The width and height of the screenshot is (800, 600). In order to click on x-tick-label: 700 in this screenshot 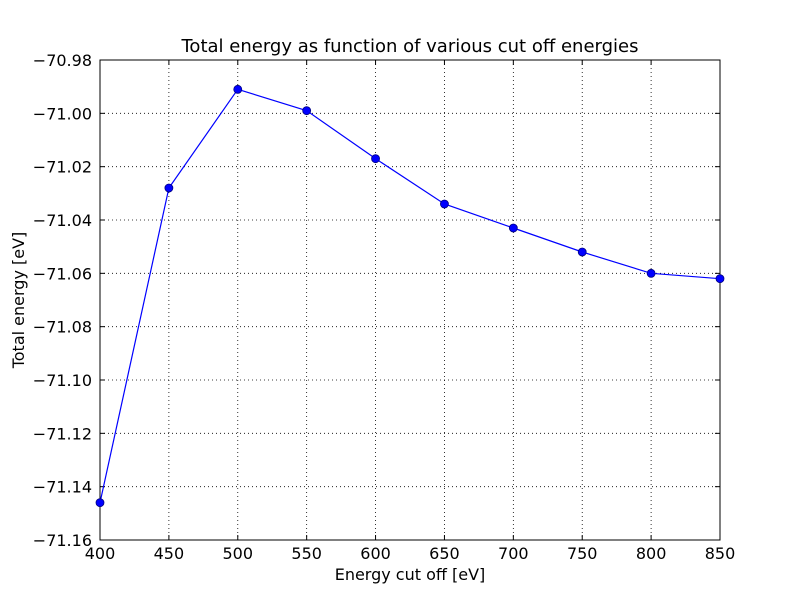, I will do `click(513, 553)`.